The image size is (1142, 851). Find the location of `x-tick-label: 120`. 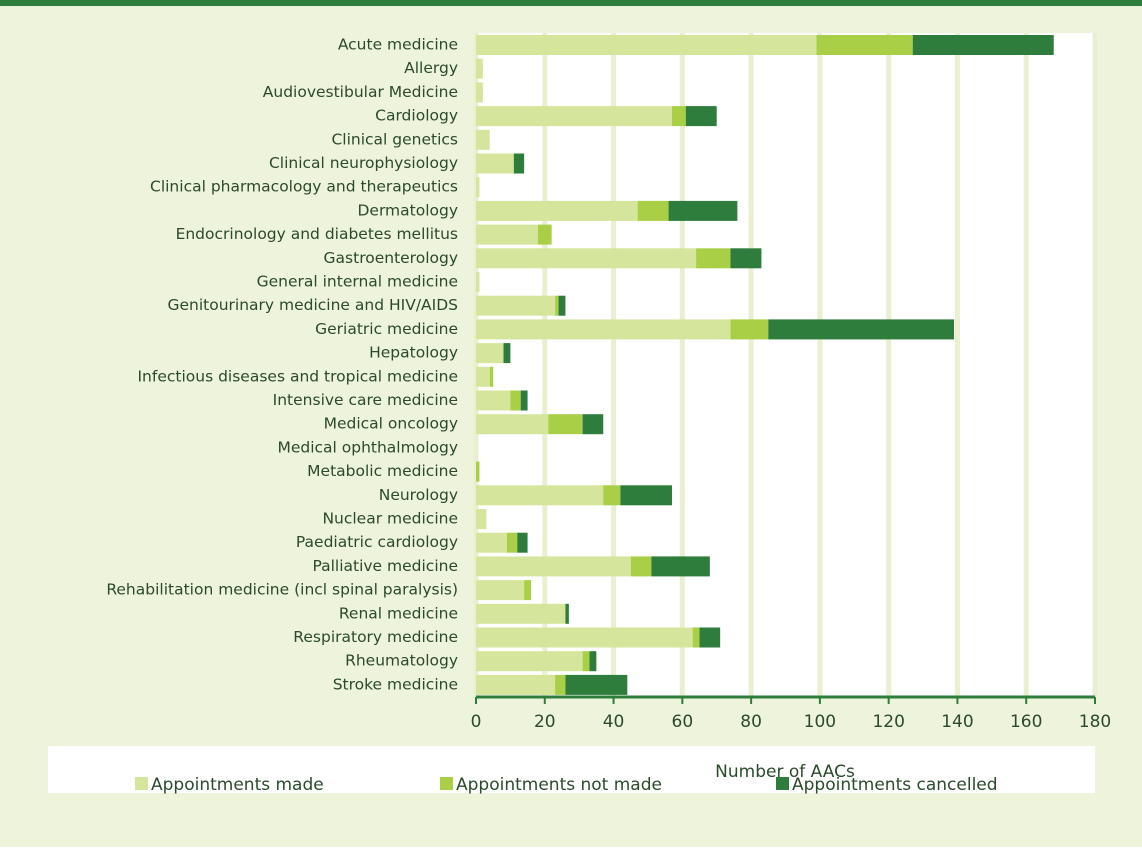

x-tick-label: 120 is located at coordinates (888, 722).